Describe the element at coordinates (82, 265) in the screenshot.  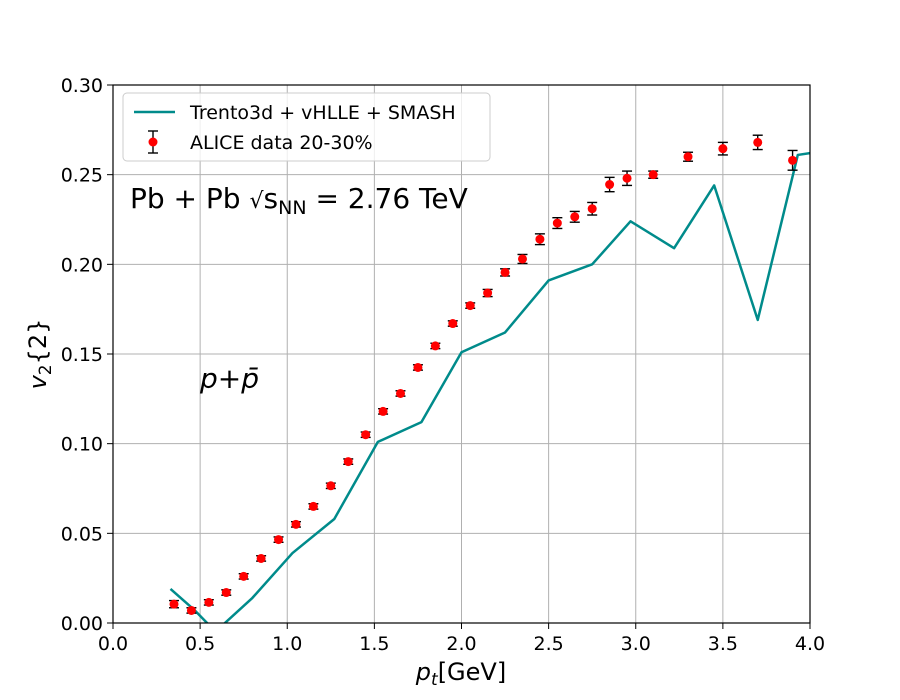
I see `y-tick-label: 0.20` at that location.